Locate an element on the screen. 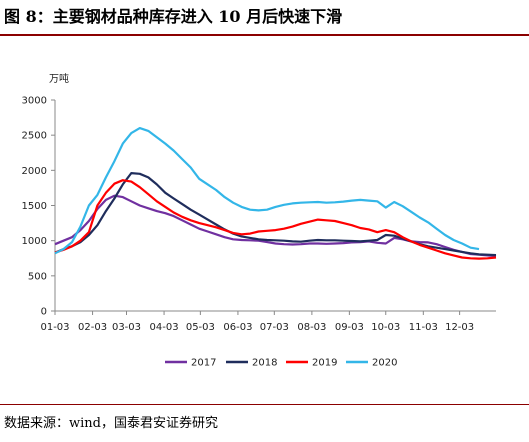  x-tick-label: 03-03 is located at coordinates (126, 327).